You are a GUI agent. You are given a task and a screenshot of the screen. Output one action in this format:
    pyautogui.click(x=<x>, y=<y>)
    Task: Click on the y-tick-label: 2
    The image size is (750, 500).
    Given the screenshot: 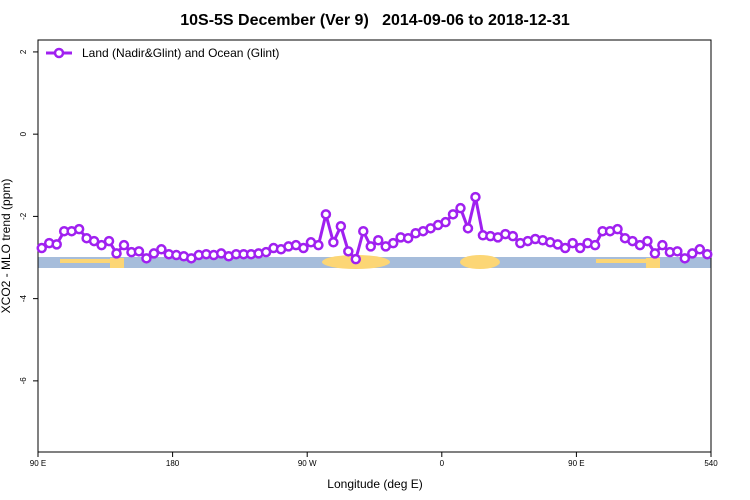 What is the action you would take?
    pyautogui.click(x=23, y=51)
    